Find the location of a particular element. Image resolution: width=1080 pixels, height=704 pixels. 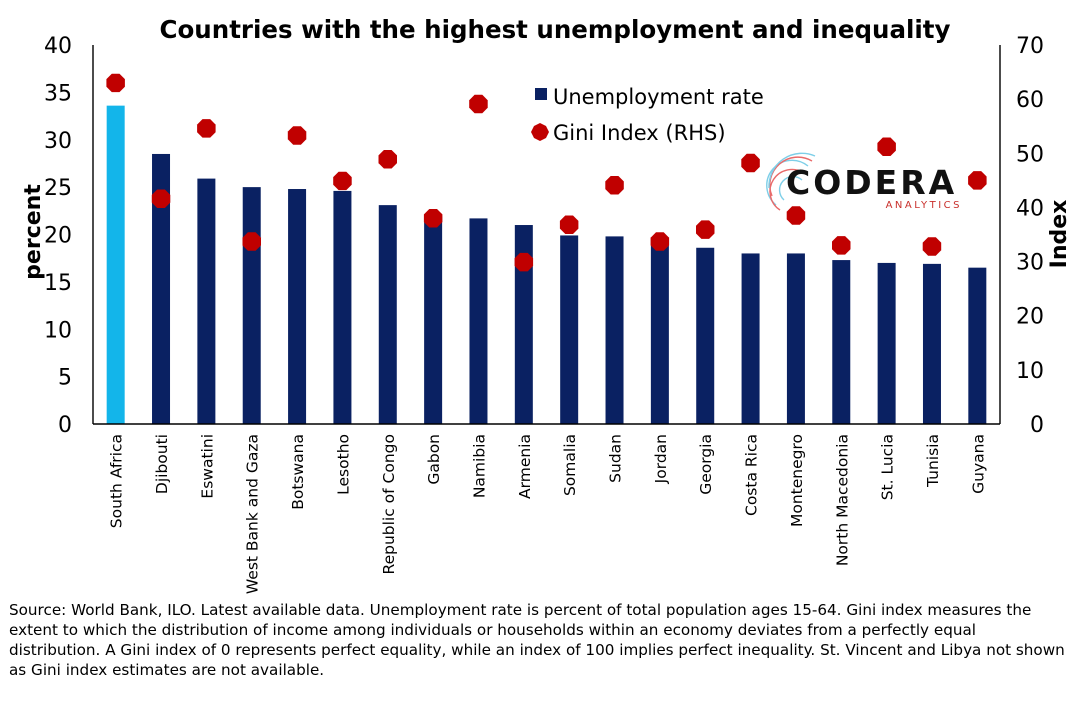

gini-point-republic-of-congo is located at coordinates (387, 159).